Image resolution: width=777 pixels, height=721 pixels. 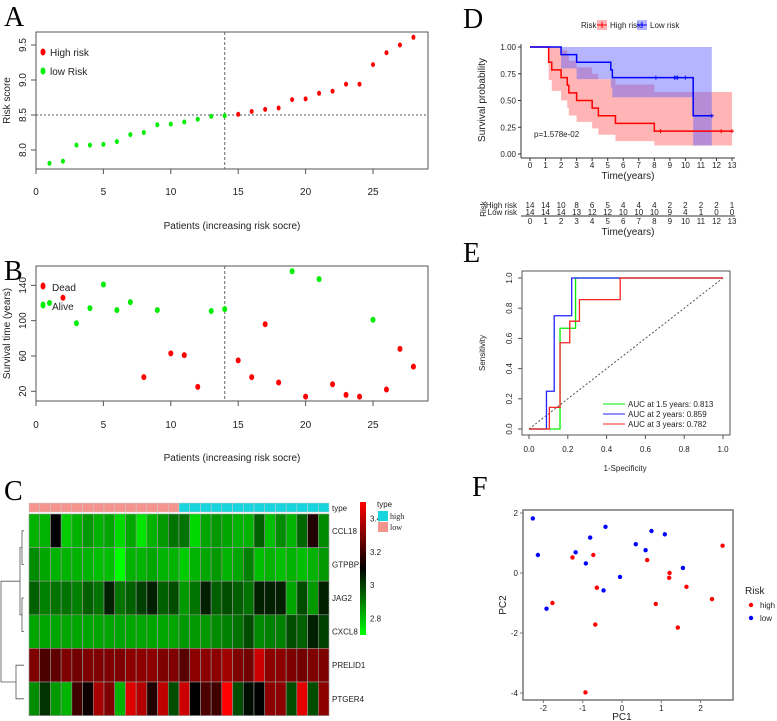 What do you see at coordinates (69, 72) in the screenshot?
I see `legend-low-risk: low Risk` at bounding box center [69, 72].